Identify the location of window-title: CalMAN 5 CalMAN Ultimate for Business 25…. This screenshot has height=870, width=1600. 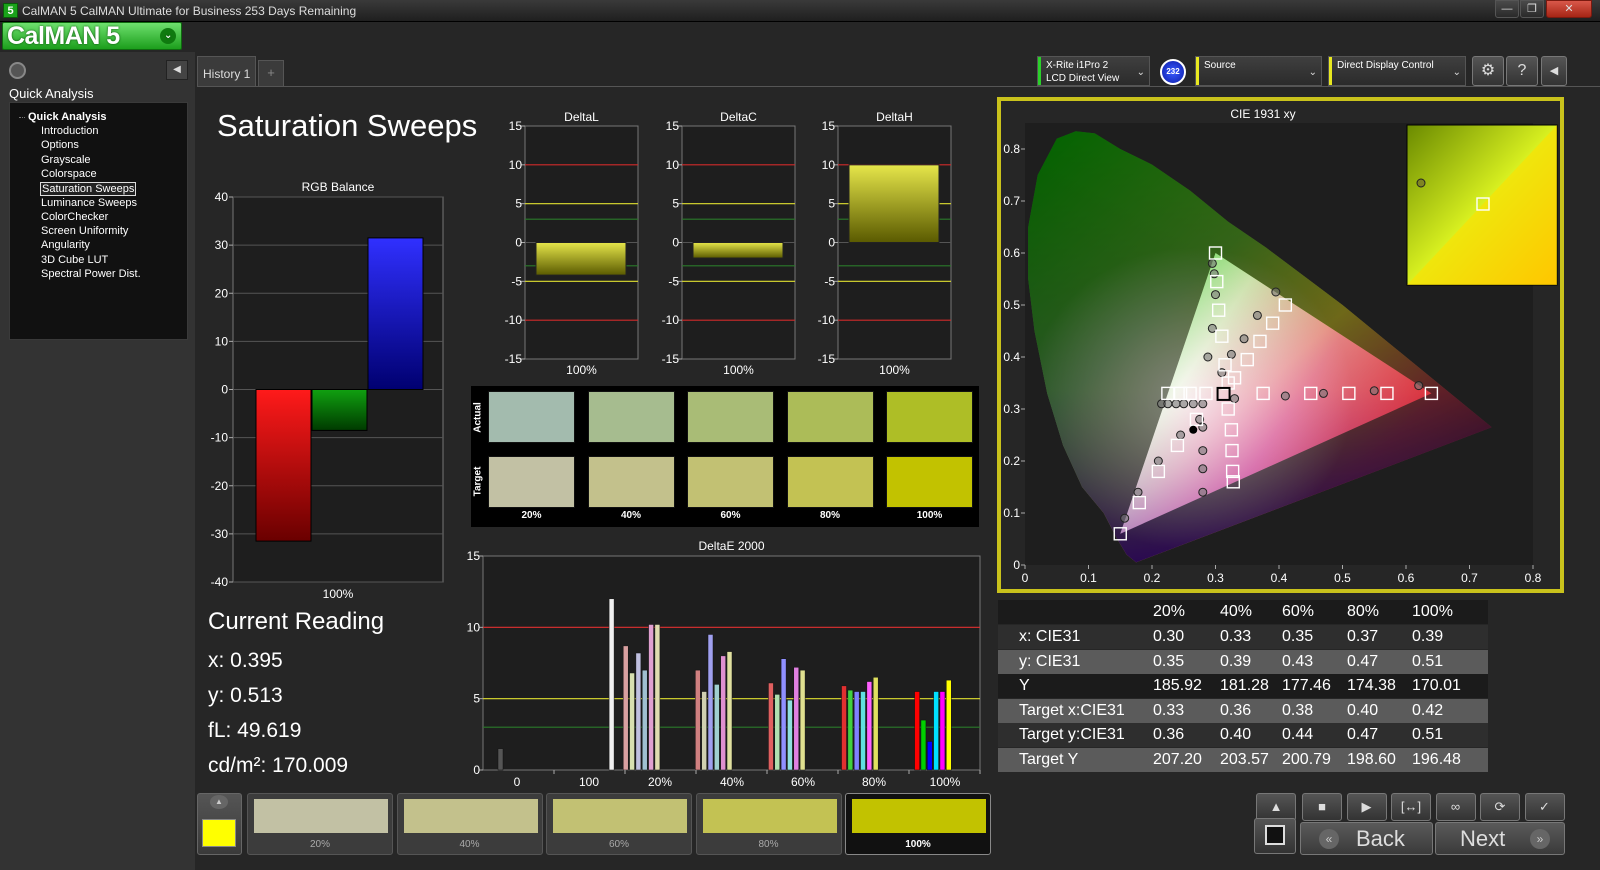
(189, 11).